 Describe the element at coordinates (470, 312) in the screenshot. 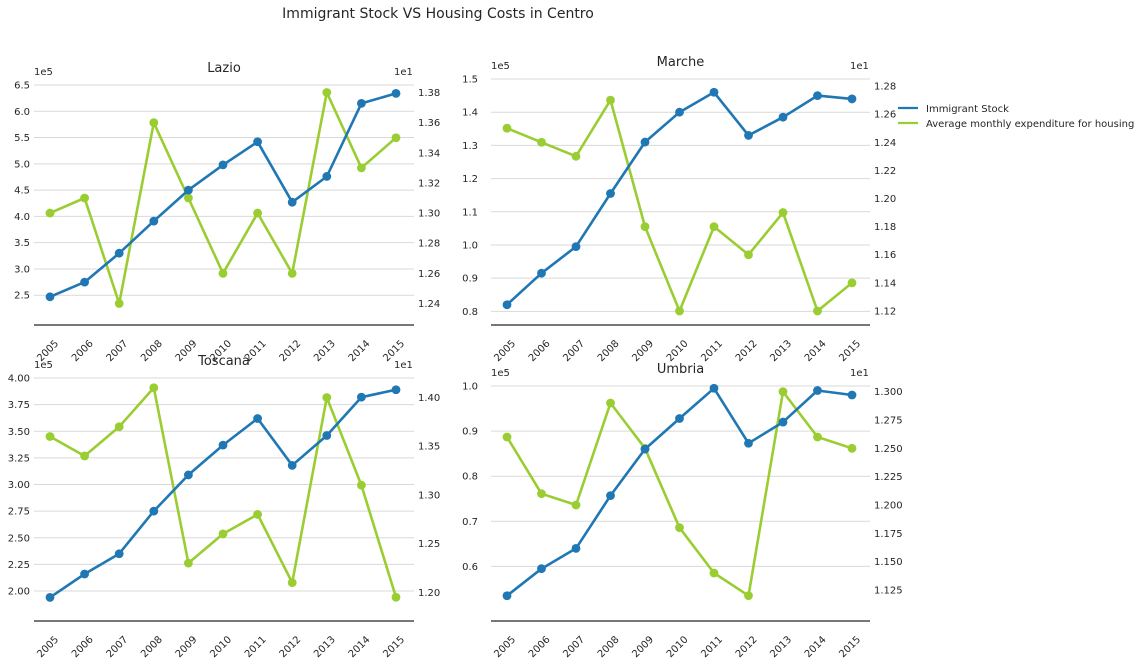

I see `left-tick-label: 0.8` at that location.